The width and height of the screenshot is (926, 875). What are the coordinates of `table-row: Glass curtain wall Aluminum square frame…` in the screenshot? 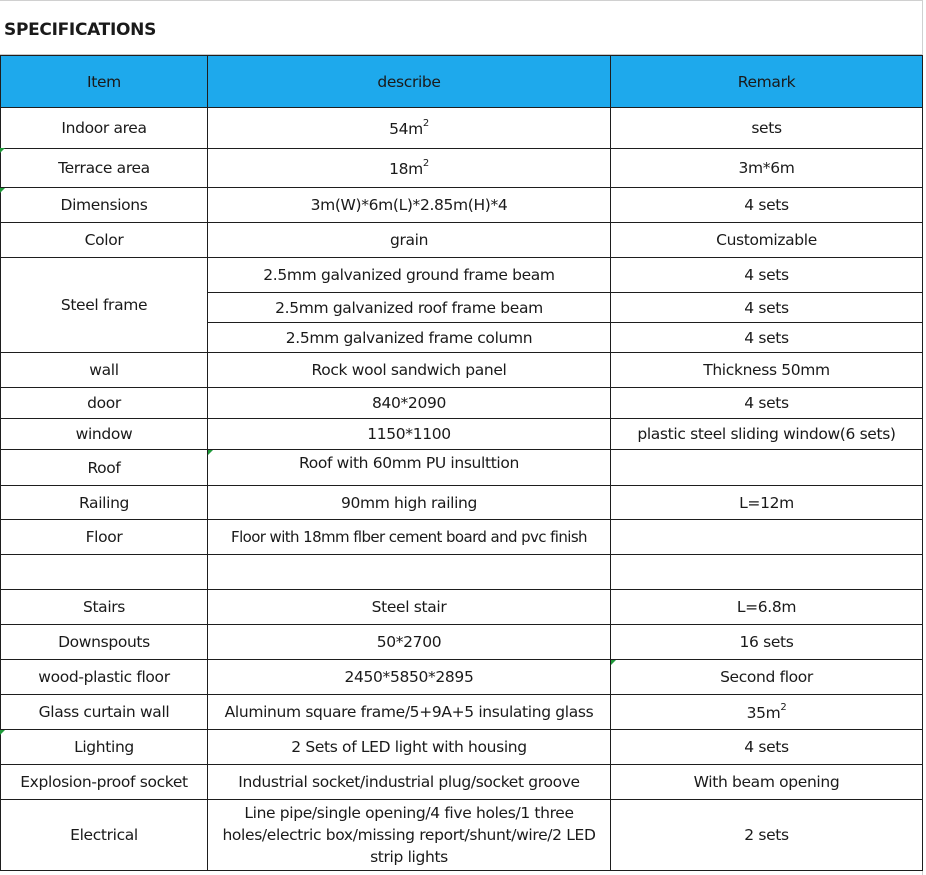 It's located at (461, 712).